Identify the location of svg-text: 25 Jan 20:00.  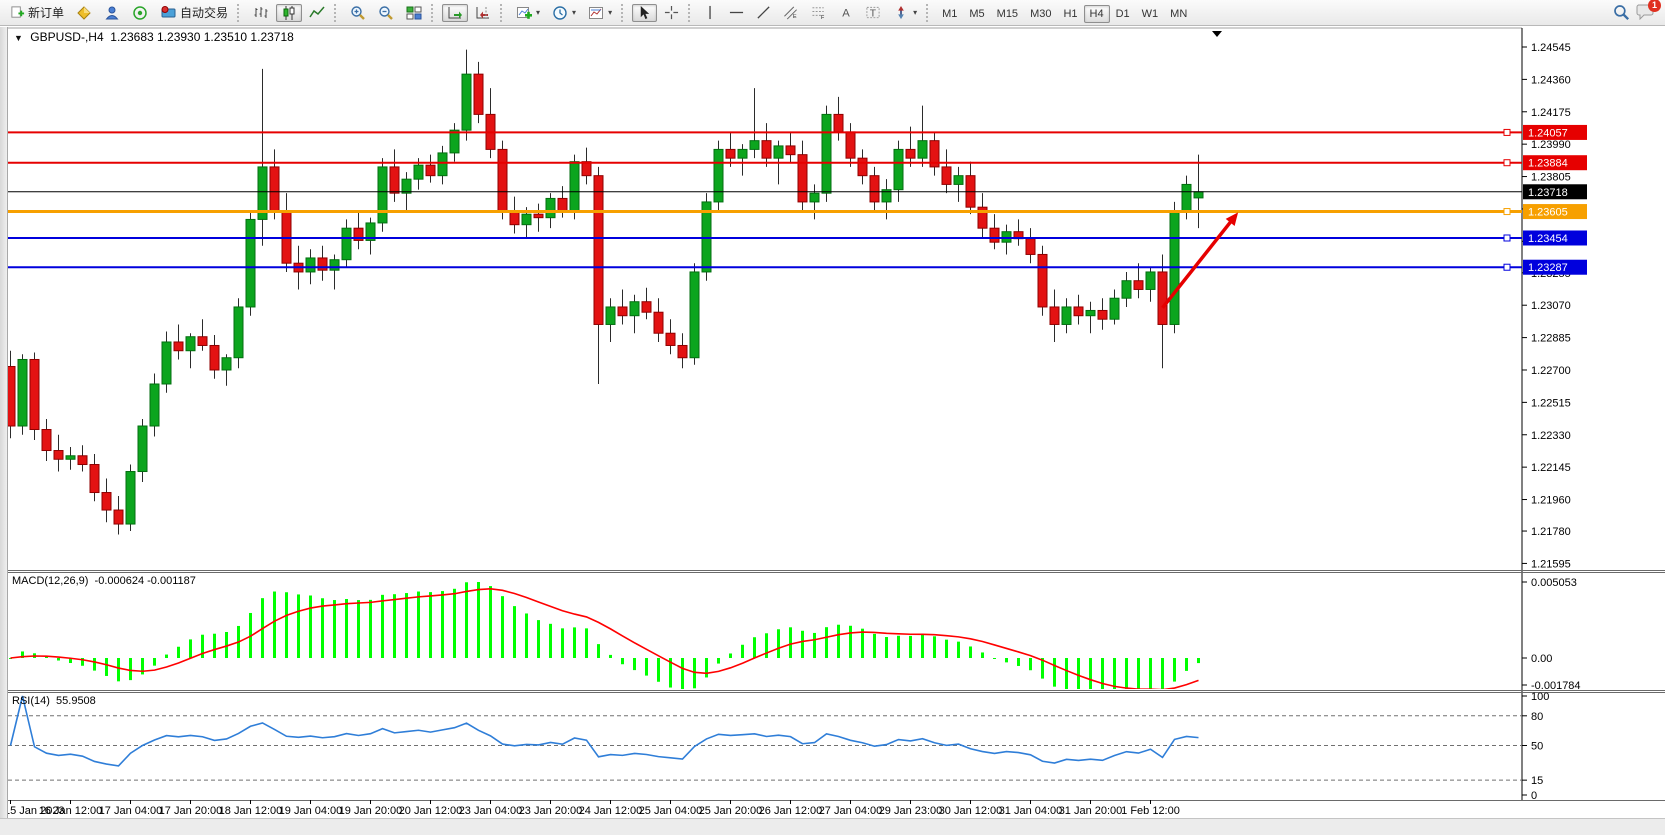
(731, 811).